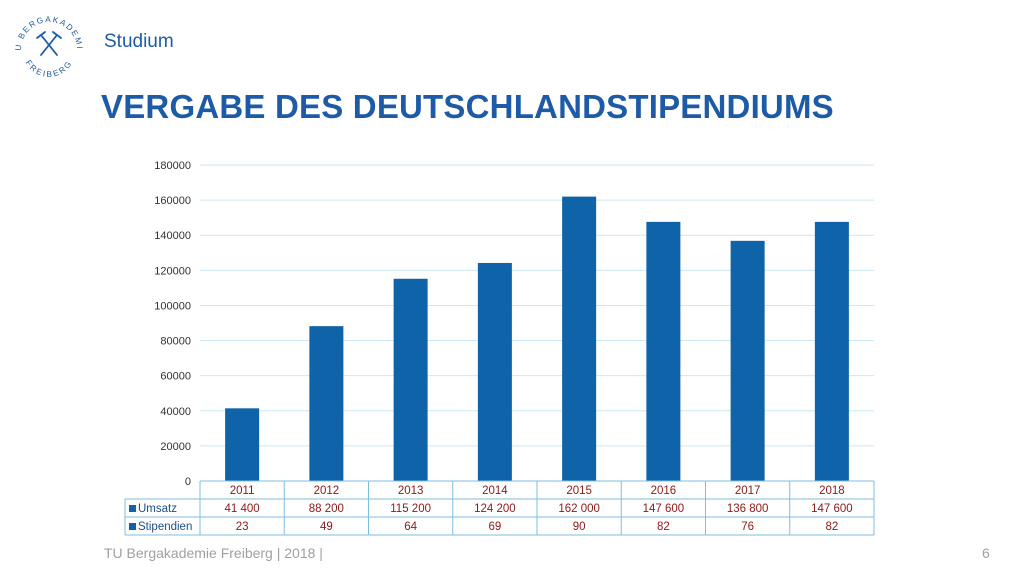 The image size is (1024, 576). I want to click on hammer-pick-icon, so click(49, 43).